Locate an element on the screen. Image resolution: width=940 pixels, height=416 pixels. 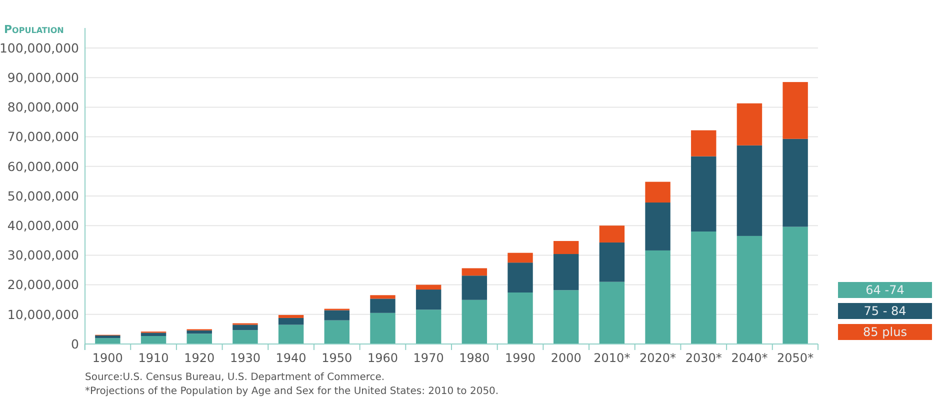
y-tick-label: 80,000,000 is located at coordinates (43, 107).